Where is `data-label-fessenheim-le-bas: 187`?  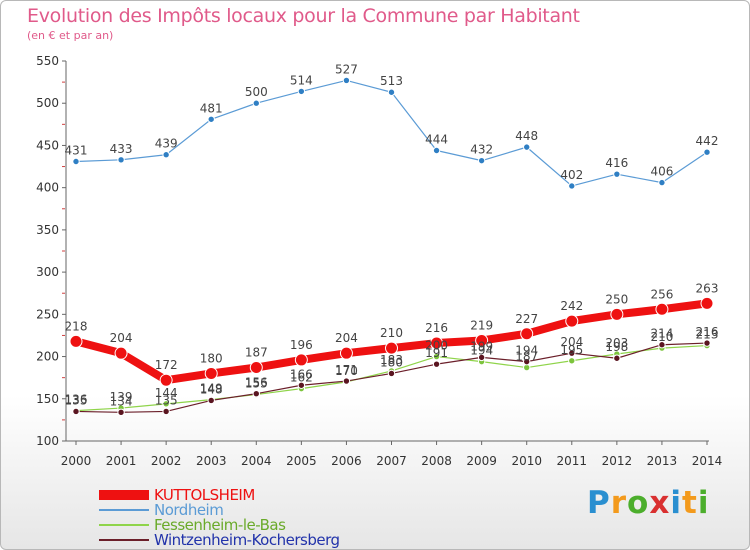
data-label-fessenheim-le-bas: 187 is located at coordinates (526, 357).